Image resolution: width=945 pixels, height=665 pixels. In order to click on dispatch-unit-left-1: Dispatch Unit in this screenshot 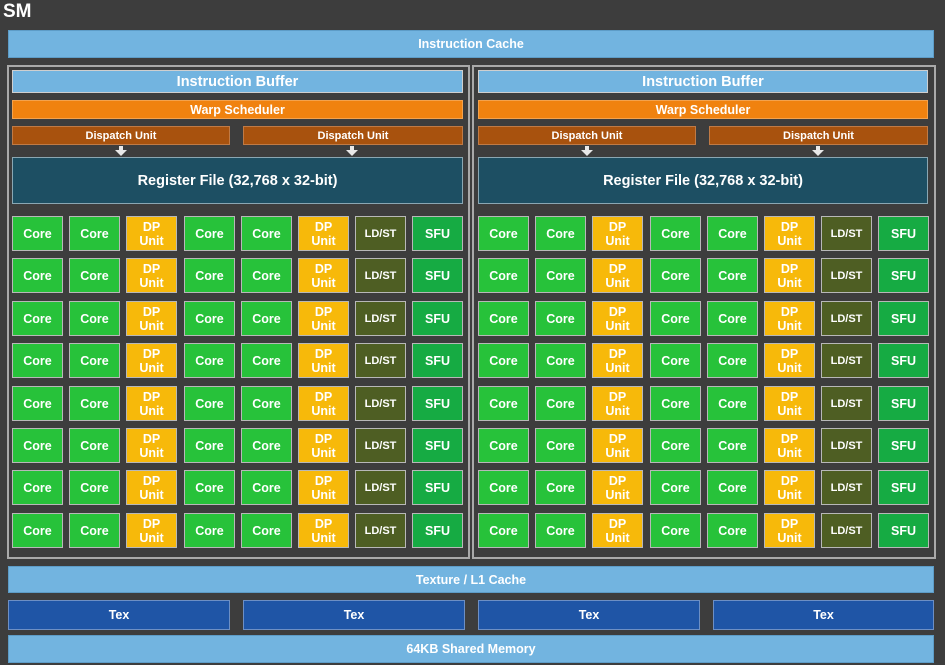, I will do `click(121, 135)`.